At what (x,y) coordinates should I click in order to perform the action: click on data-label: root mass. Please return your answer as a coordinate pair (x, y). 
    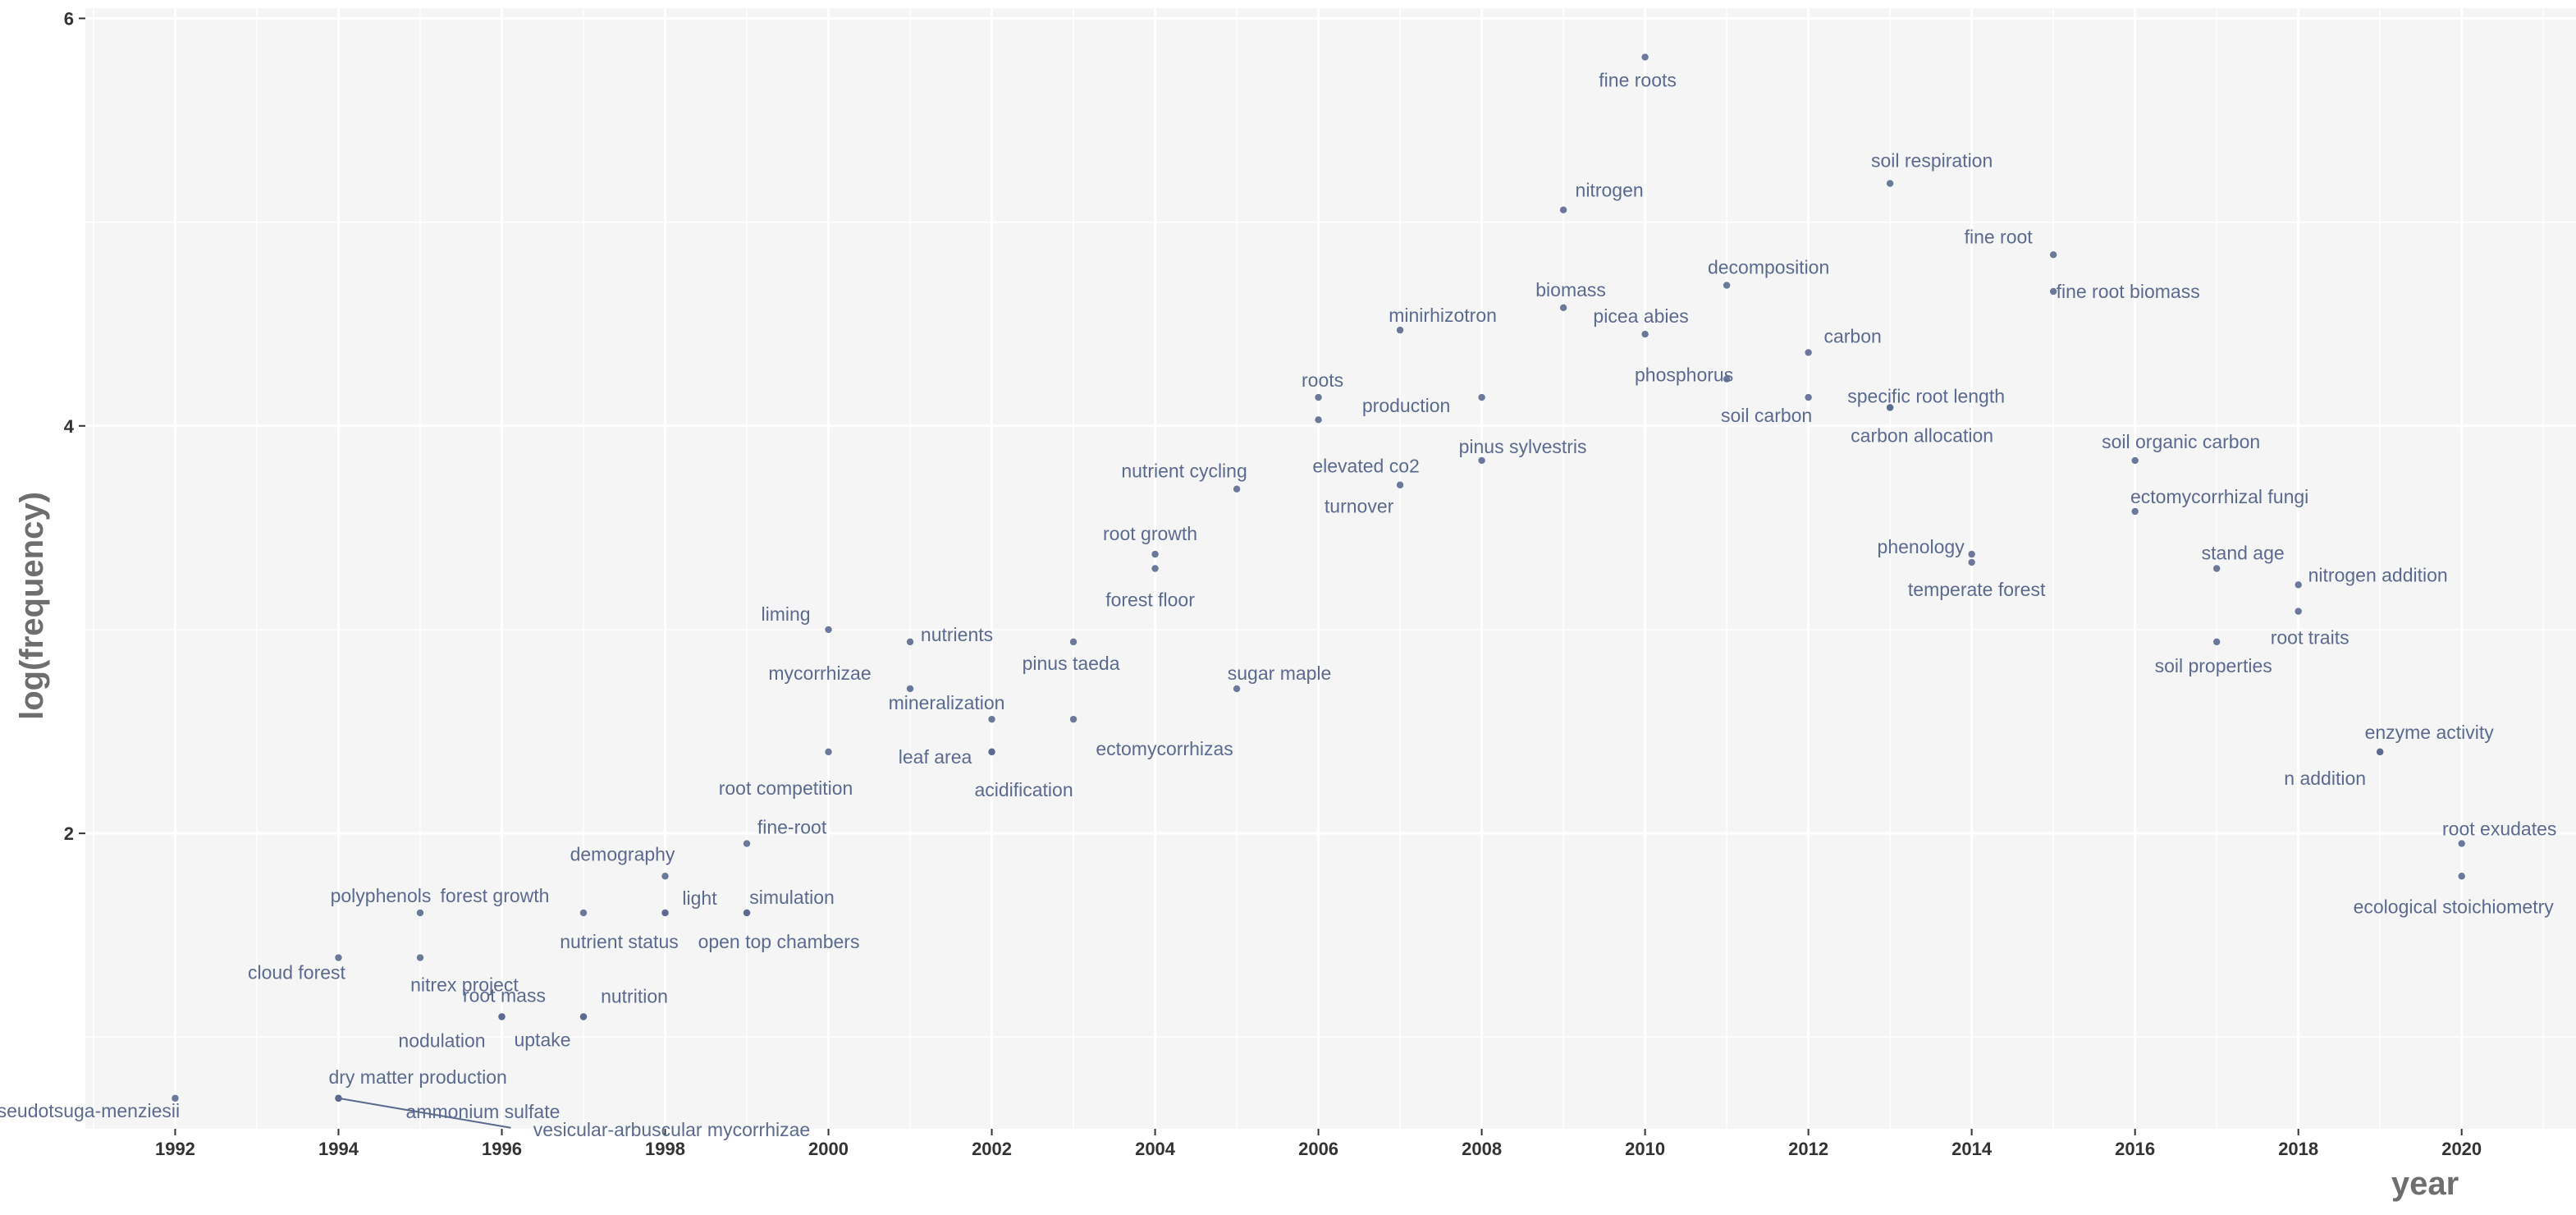
    Looking at the image, I should click on (504, 996).